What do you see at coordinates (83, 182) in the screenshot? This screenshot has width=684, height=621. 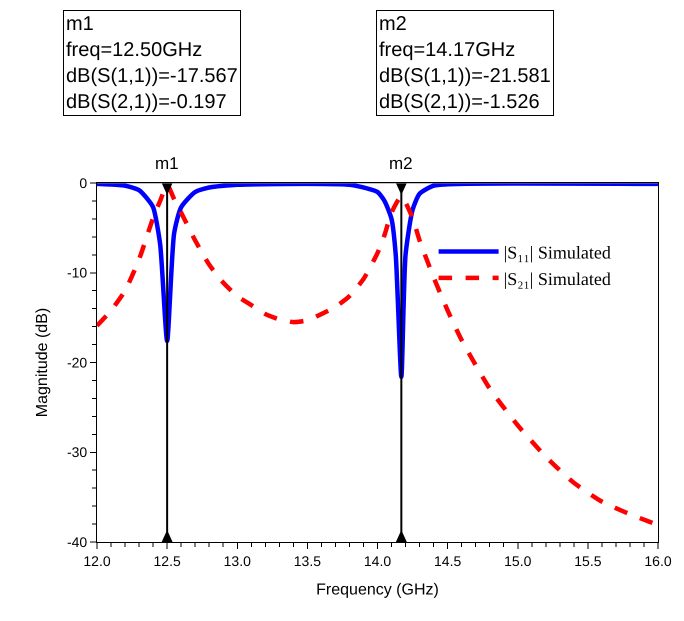 I see `y-tick-label: 0` at bounding box center [83, 182].